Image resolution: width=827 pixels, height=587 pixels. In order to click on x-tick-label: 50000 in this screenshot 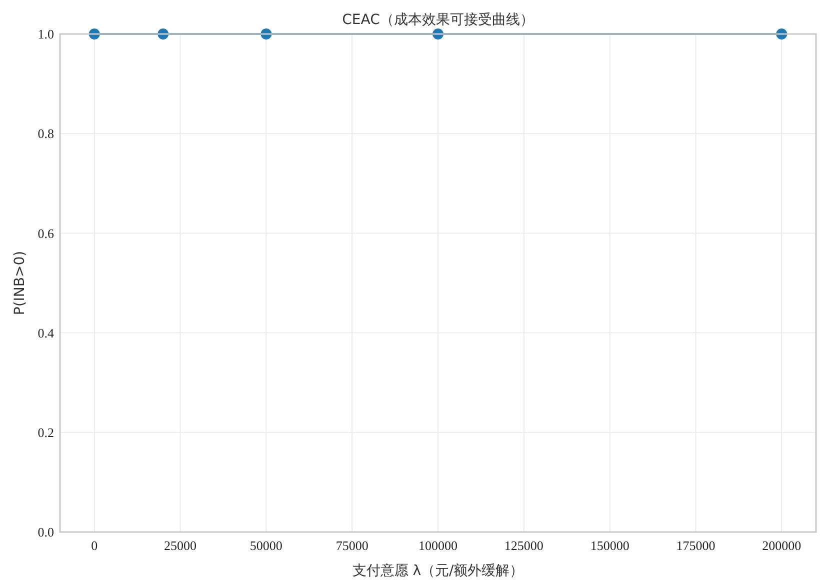, I will do `click(266, 545)`.